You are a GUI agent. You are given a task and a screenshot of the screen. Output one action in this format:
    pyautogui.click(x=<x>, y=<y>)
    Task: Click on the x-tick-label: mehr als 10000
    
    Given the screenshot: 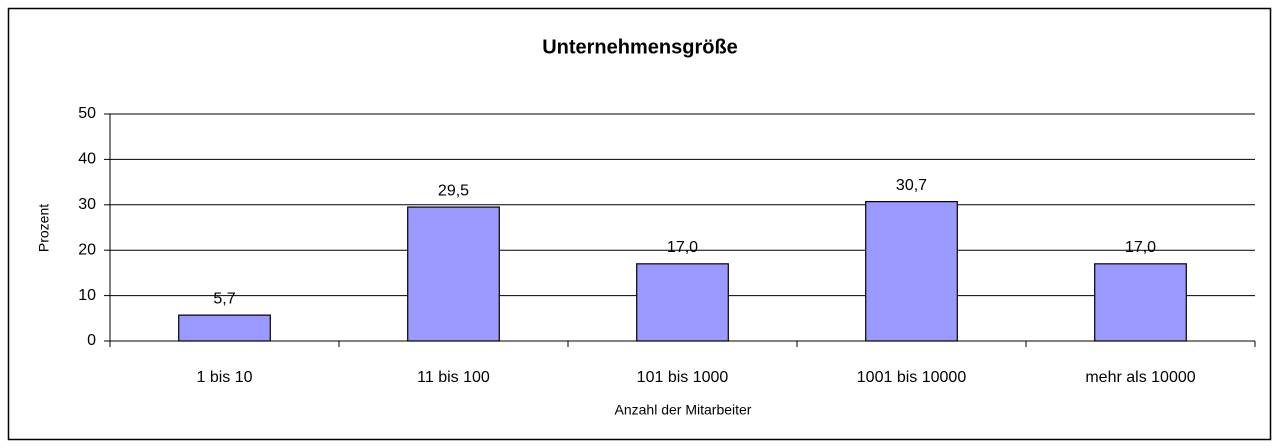 What is the action you would take?
    pyautogui.click(x=1140, y=377)
    